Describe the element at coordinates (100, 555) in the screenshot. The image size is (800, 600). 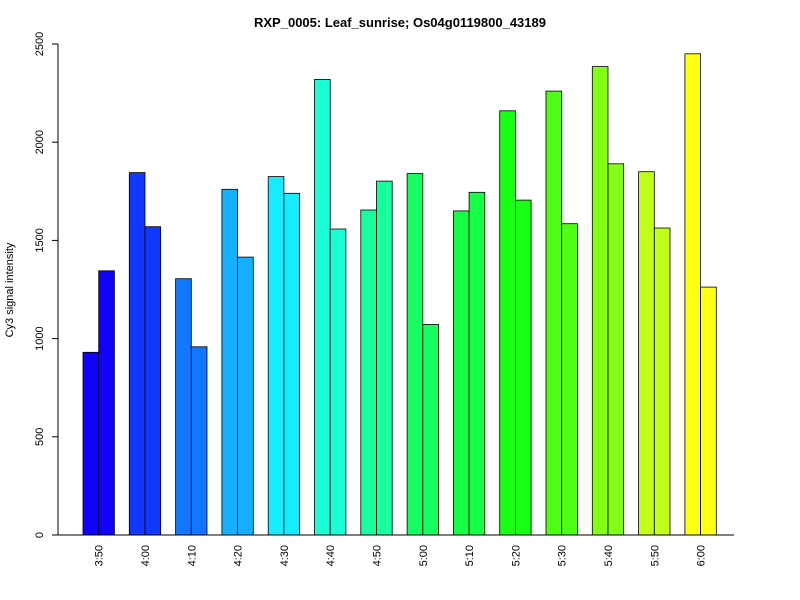
I see `x-tick-label: 3:50` at that location.